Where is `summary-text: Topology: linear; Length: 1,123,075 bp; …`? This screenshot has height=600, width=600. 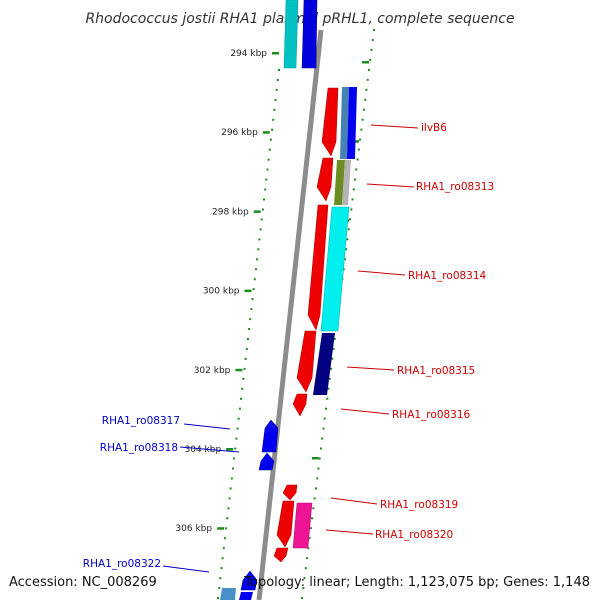 summary-text: Topology: linear; Length: 1,123,075 bp; … is located at coordinates (416, 582).